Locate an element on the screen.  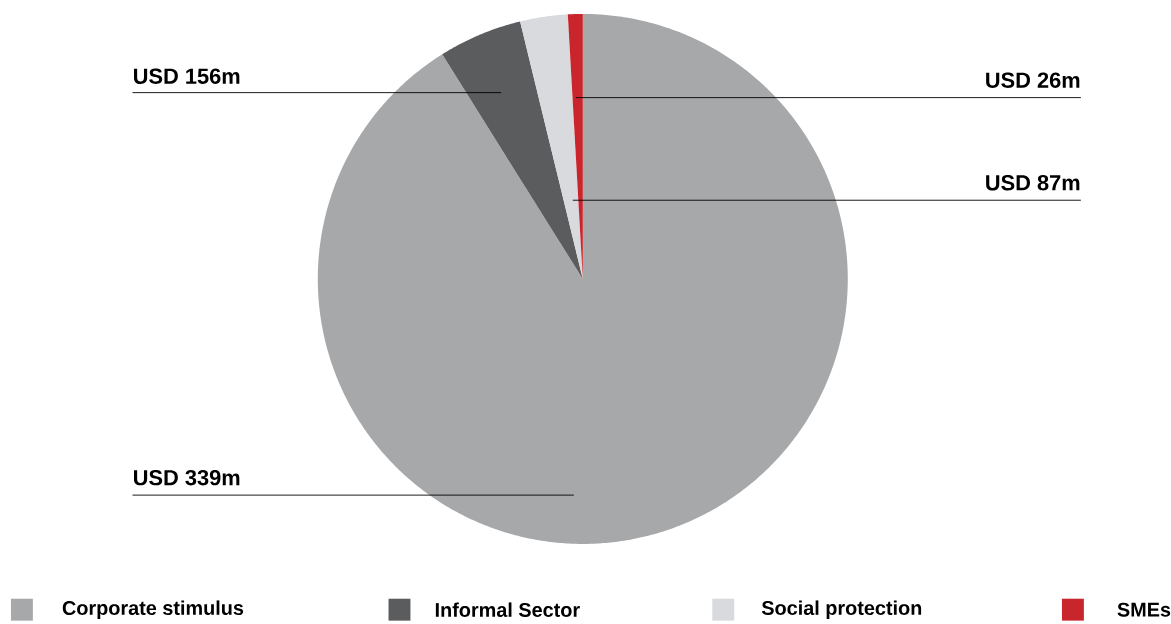
legend-label: Social protection is located at coordinates (841, 610).